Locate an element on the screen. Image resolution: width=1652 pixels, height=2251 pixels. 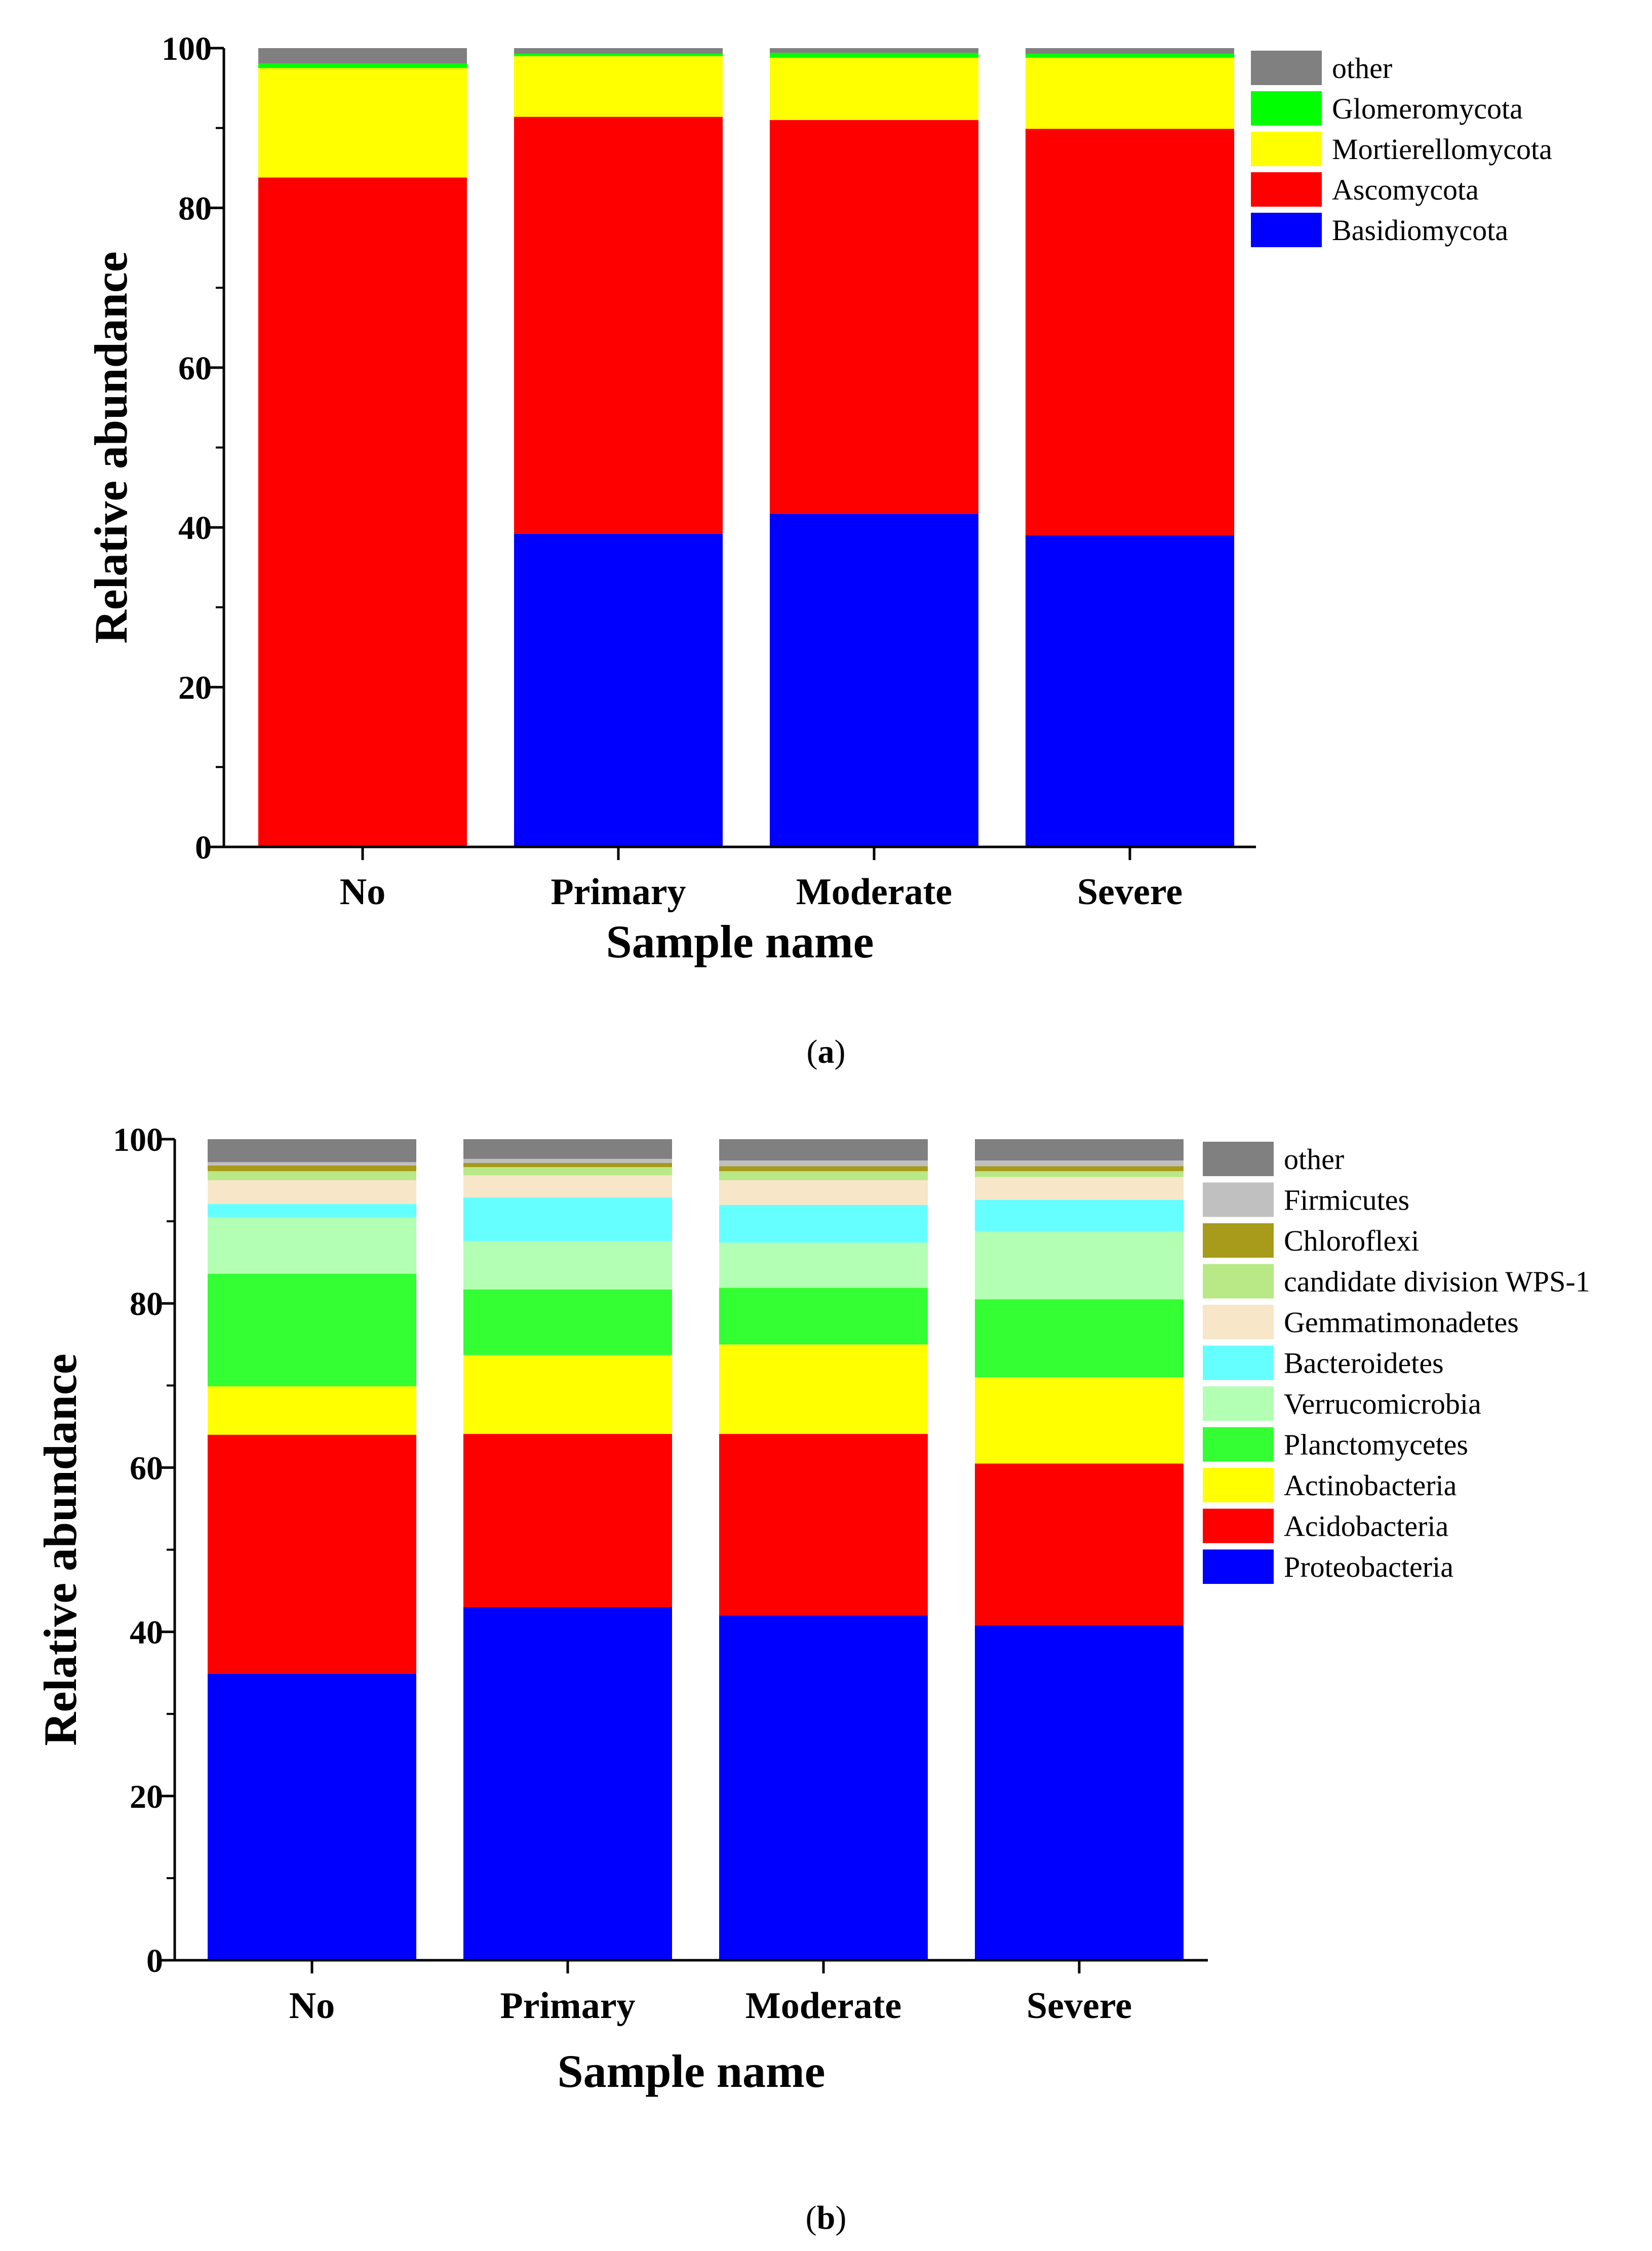
bar-segment-primary-planctomycetes is located at coordinates (567, 1322).